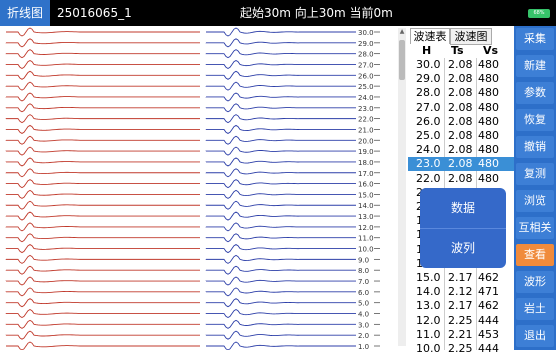  What do you see at coordinates (428, 164) in the screenshot?
I see `cell-h: 23.0` at bounding box center [428, 164].